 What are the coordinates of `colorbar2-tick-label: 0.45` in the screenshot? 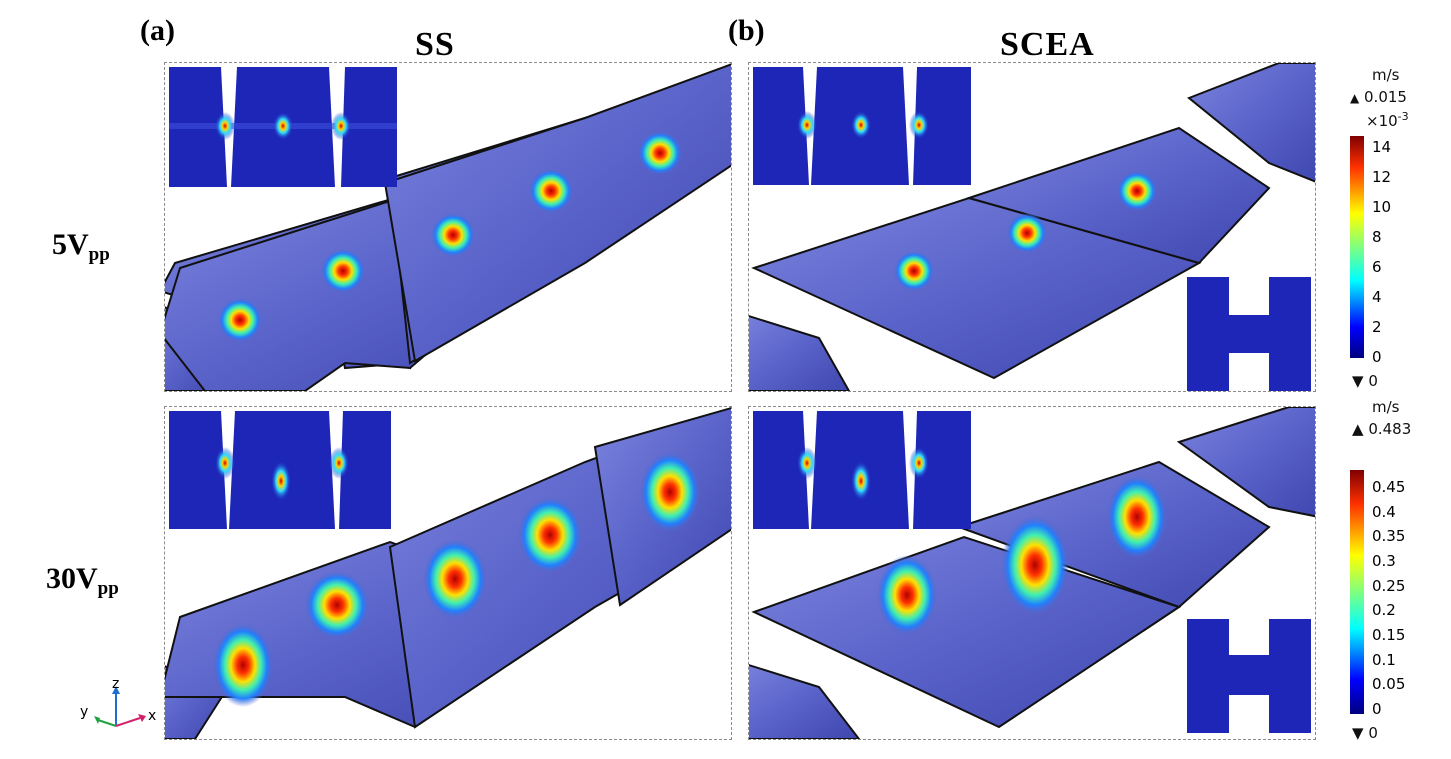 It's located at (1389, 487).